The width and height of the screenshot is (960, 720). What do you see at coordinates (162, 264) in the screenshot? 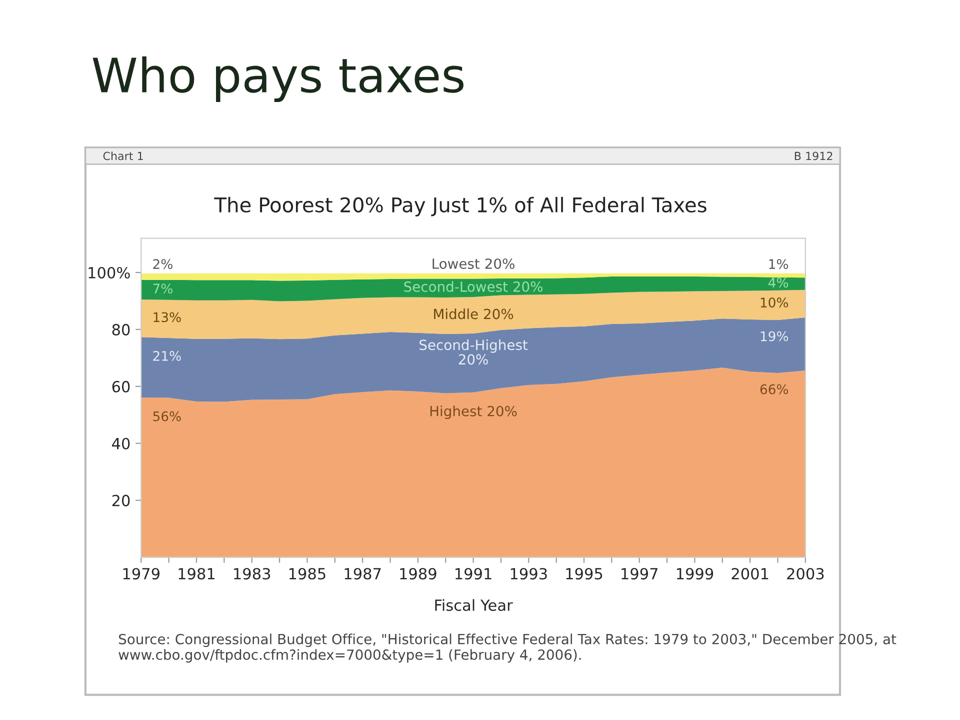
I see `data-label: 2%` at bounding box center [162, 264].